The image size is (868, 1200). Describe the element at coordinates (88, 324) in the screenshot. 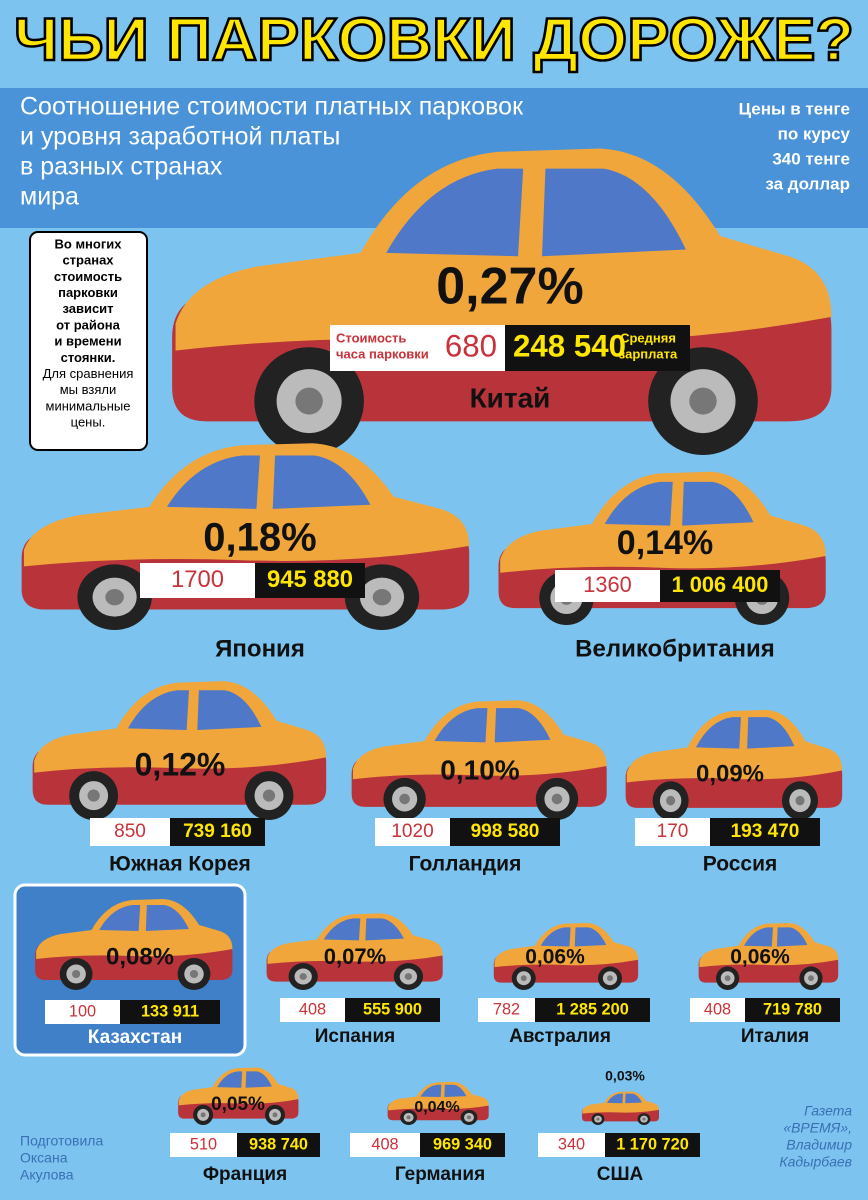

I see `sidebox-line: от района` at that location.